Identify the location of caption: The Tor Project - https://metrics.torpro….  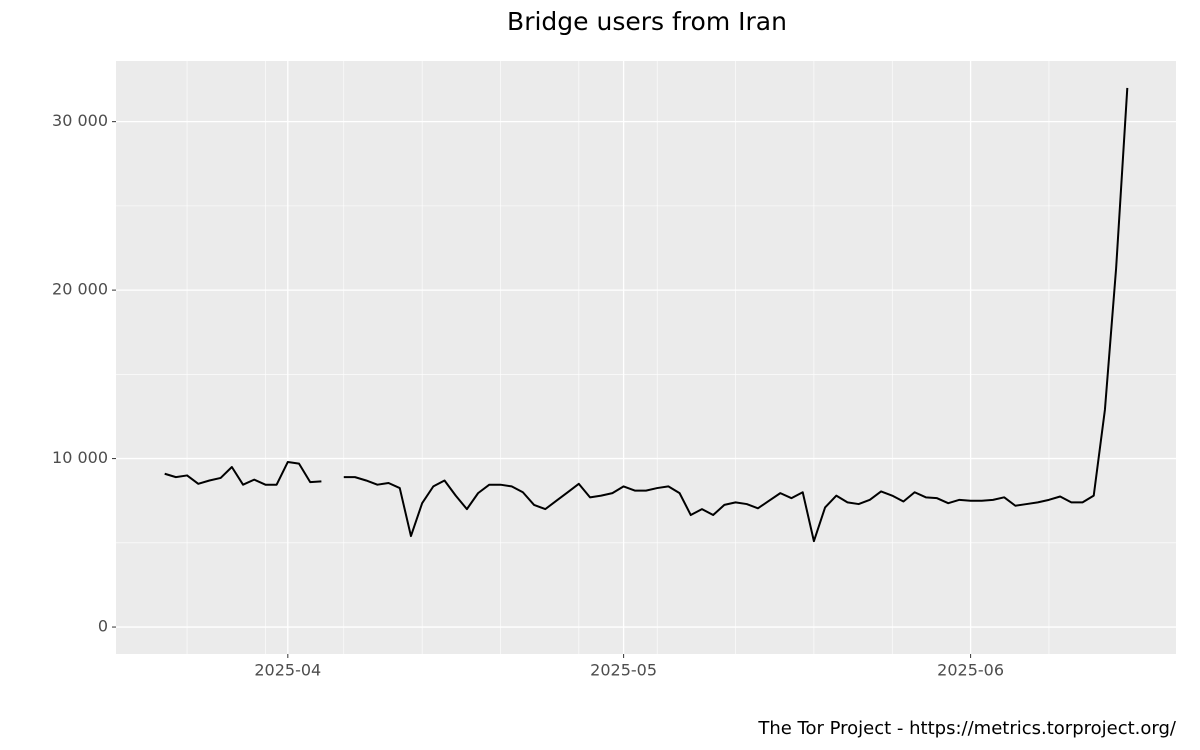
(967, 728).